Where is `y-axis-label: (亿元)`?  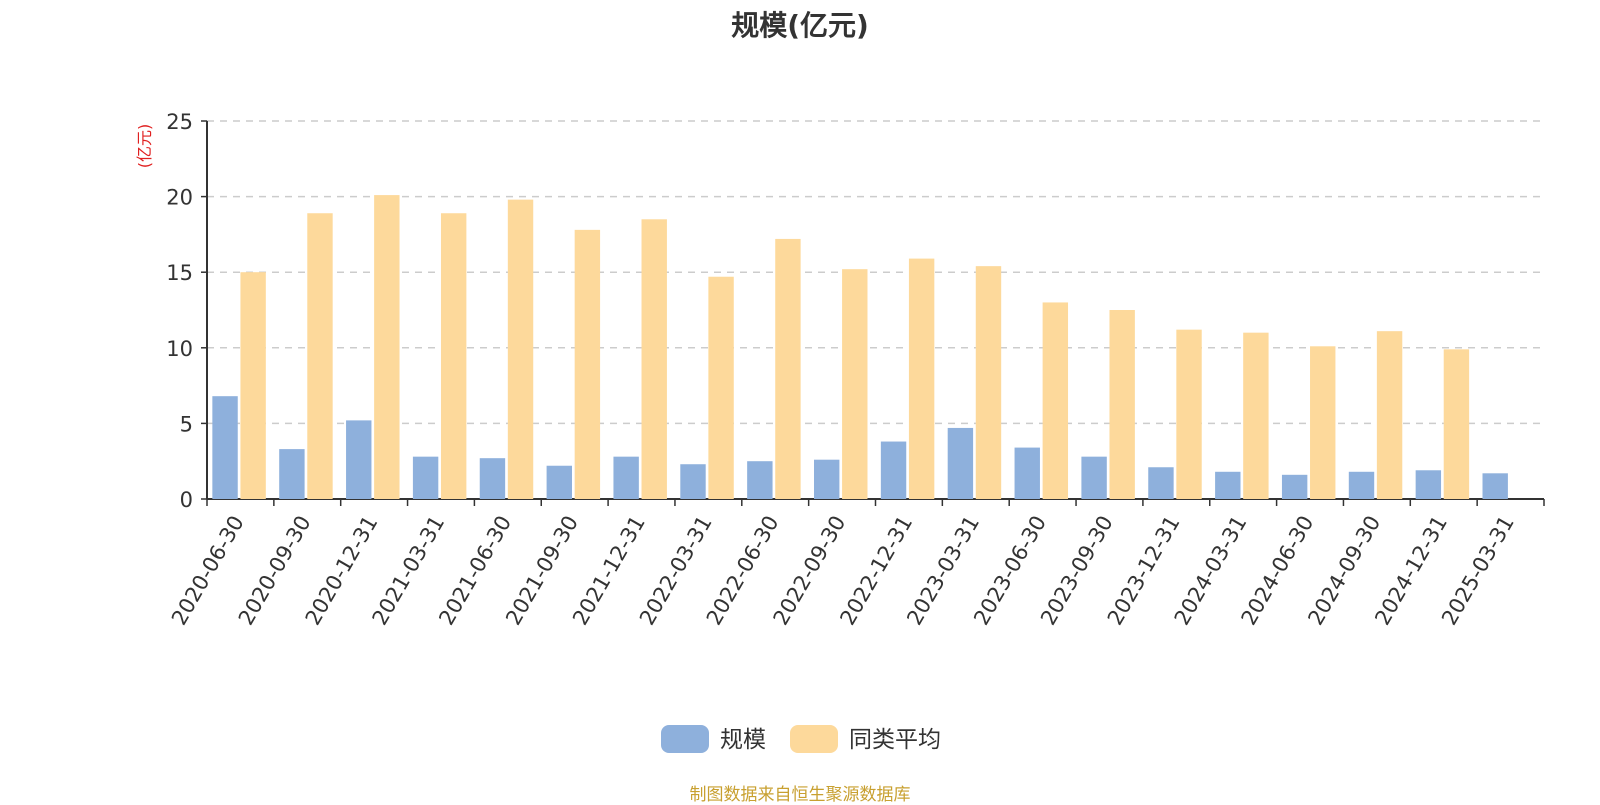 y-axis-label: (亿元) is located at coordinates (144, 146).